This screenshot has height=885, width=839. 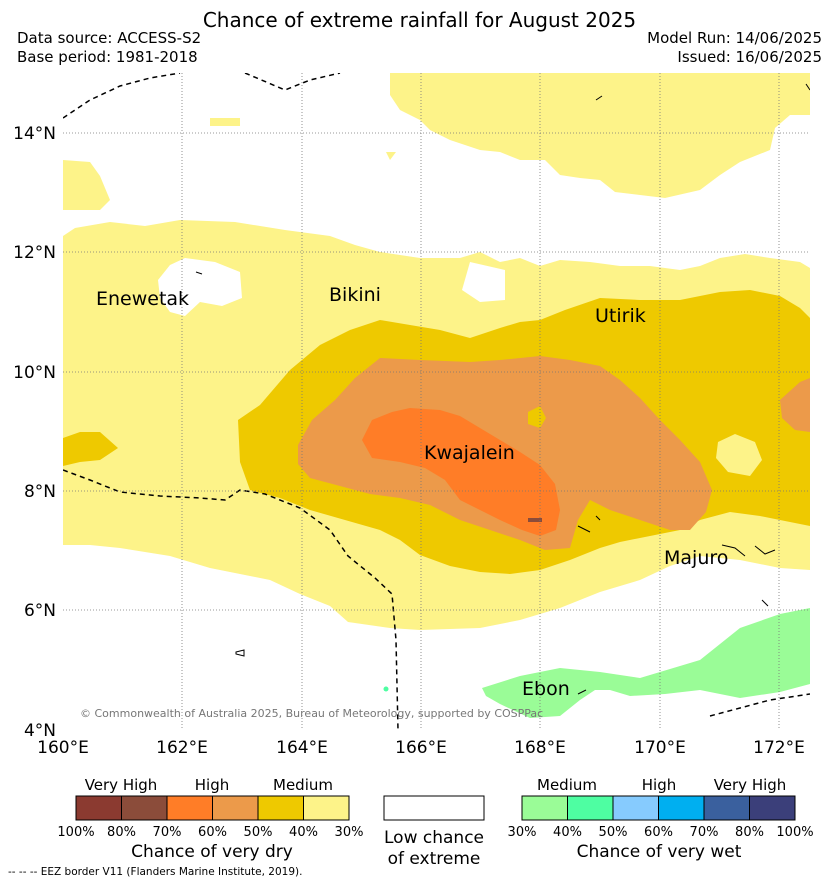 What do you see at coordinates (734, 38) in the screenshot?
I see `model-run: Model Run: 14/06/2025` at bounding box center [734, 38].